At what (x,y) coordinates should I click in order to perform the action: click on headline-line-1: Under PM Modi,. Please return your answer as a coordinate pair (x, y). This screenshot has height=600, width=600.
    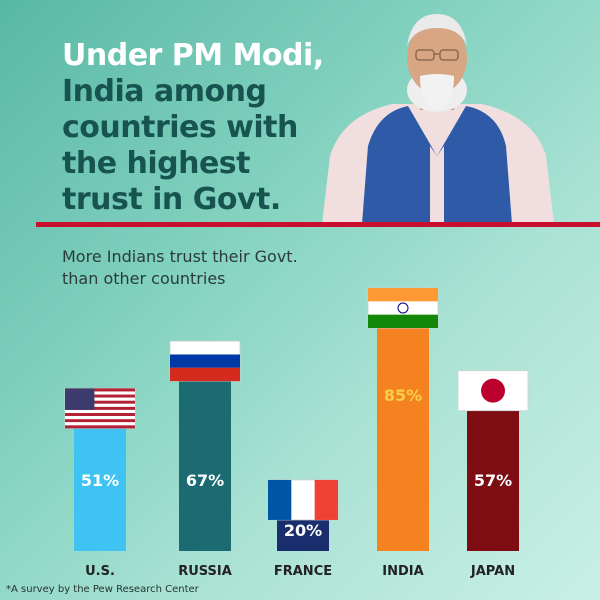
    Looking at the image, I should click on (193, 55).